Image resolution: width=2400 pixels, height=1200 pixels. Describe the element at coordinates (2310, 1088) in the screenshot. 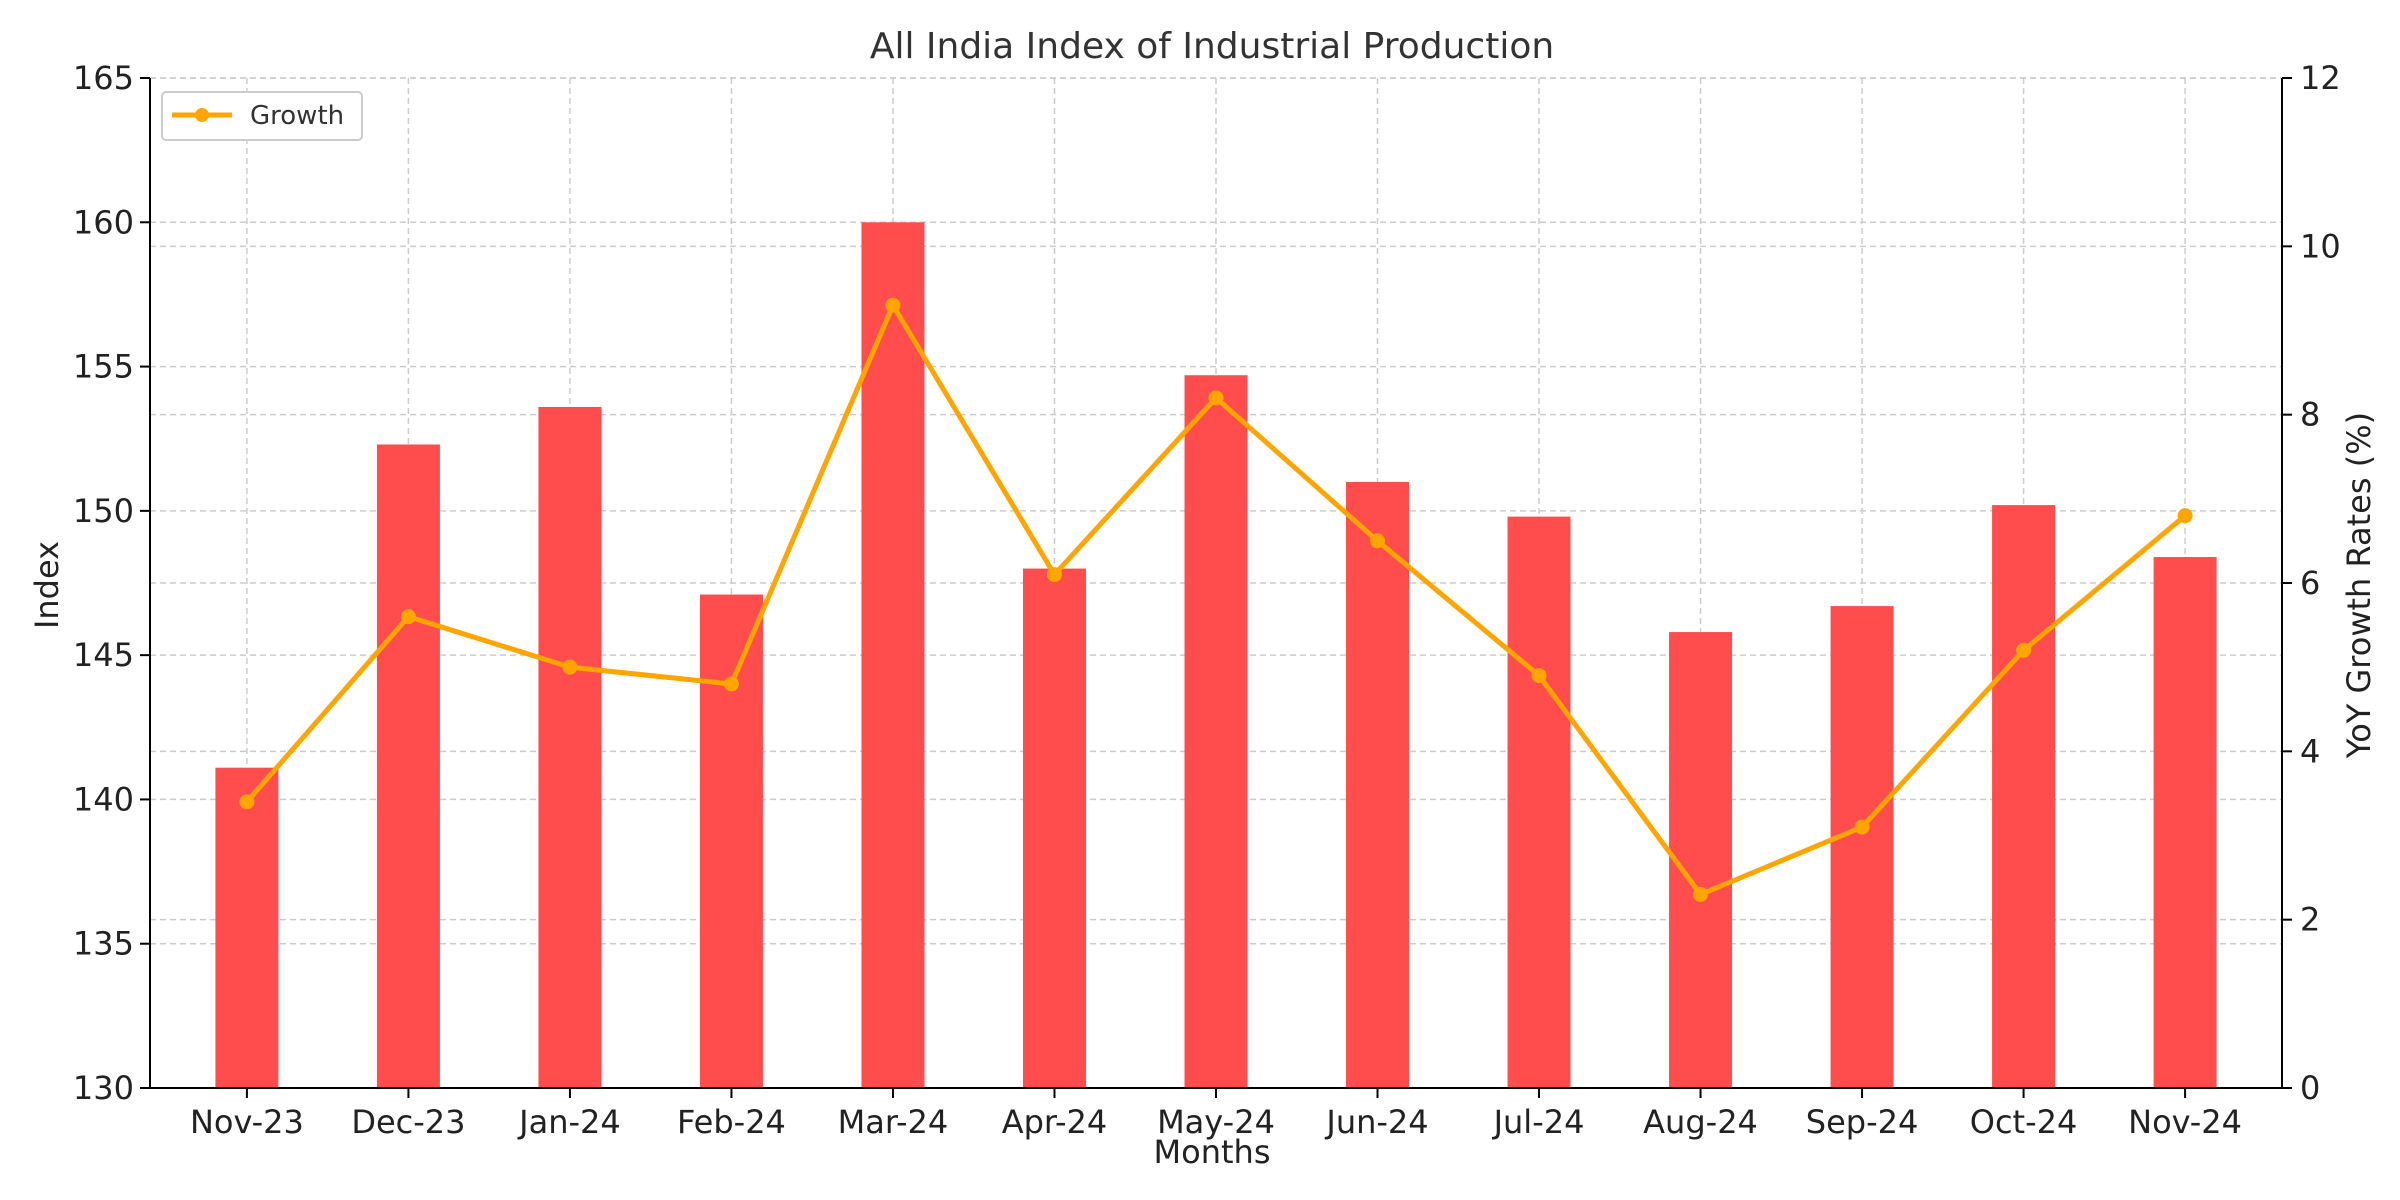

I see `y2-tick-label: 0` at that location.